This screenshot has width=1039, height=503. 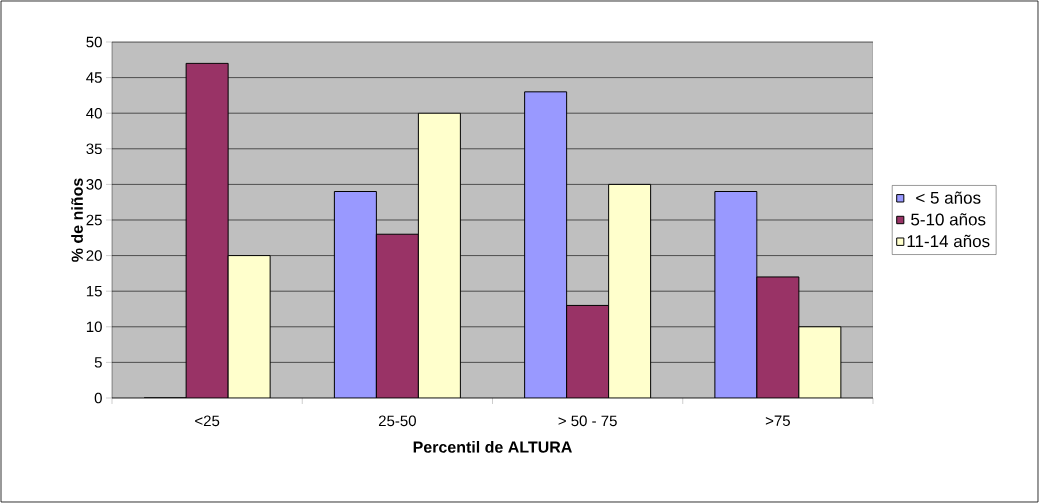 What do you see at coordinates (397, 421) in the screenshot?
I see `x-tick-label: 25-50` at bounding box center [397, 421].